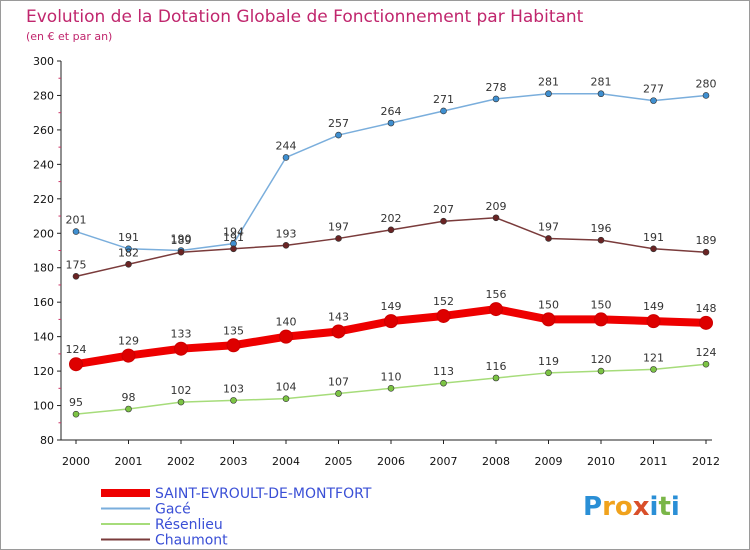 This screenshot has height=550, width=750. Describe the element at coordinates (76, 461) in the screenshot. I see `x-tick-label: 2000` at that location.